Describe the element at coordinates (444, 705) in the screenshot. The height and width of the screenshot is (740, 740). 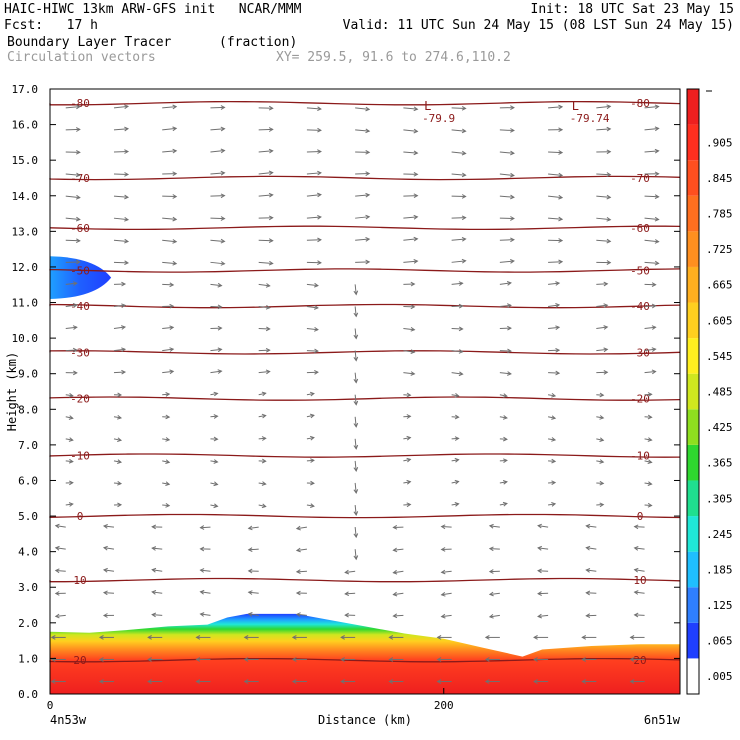
I see `x-tick-label: 200` at that location.